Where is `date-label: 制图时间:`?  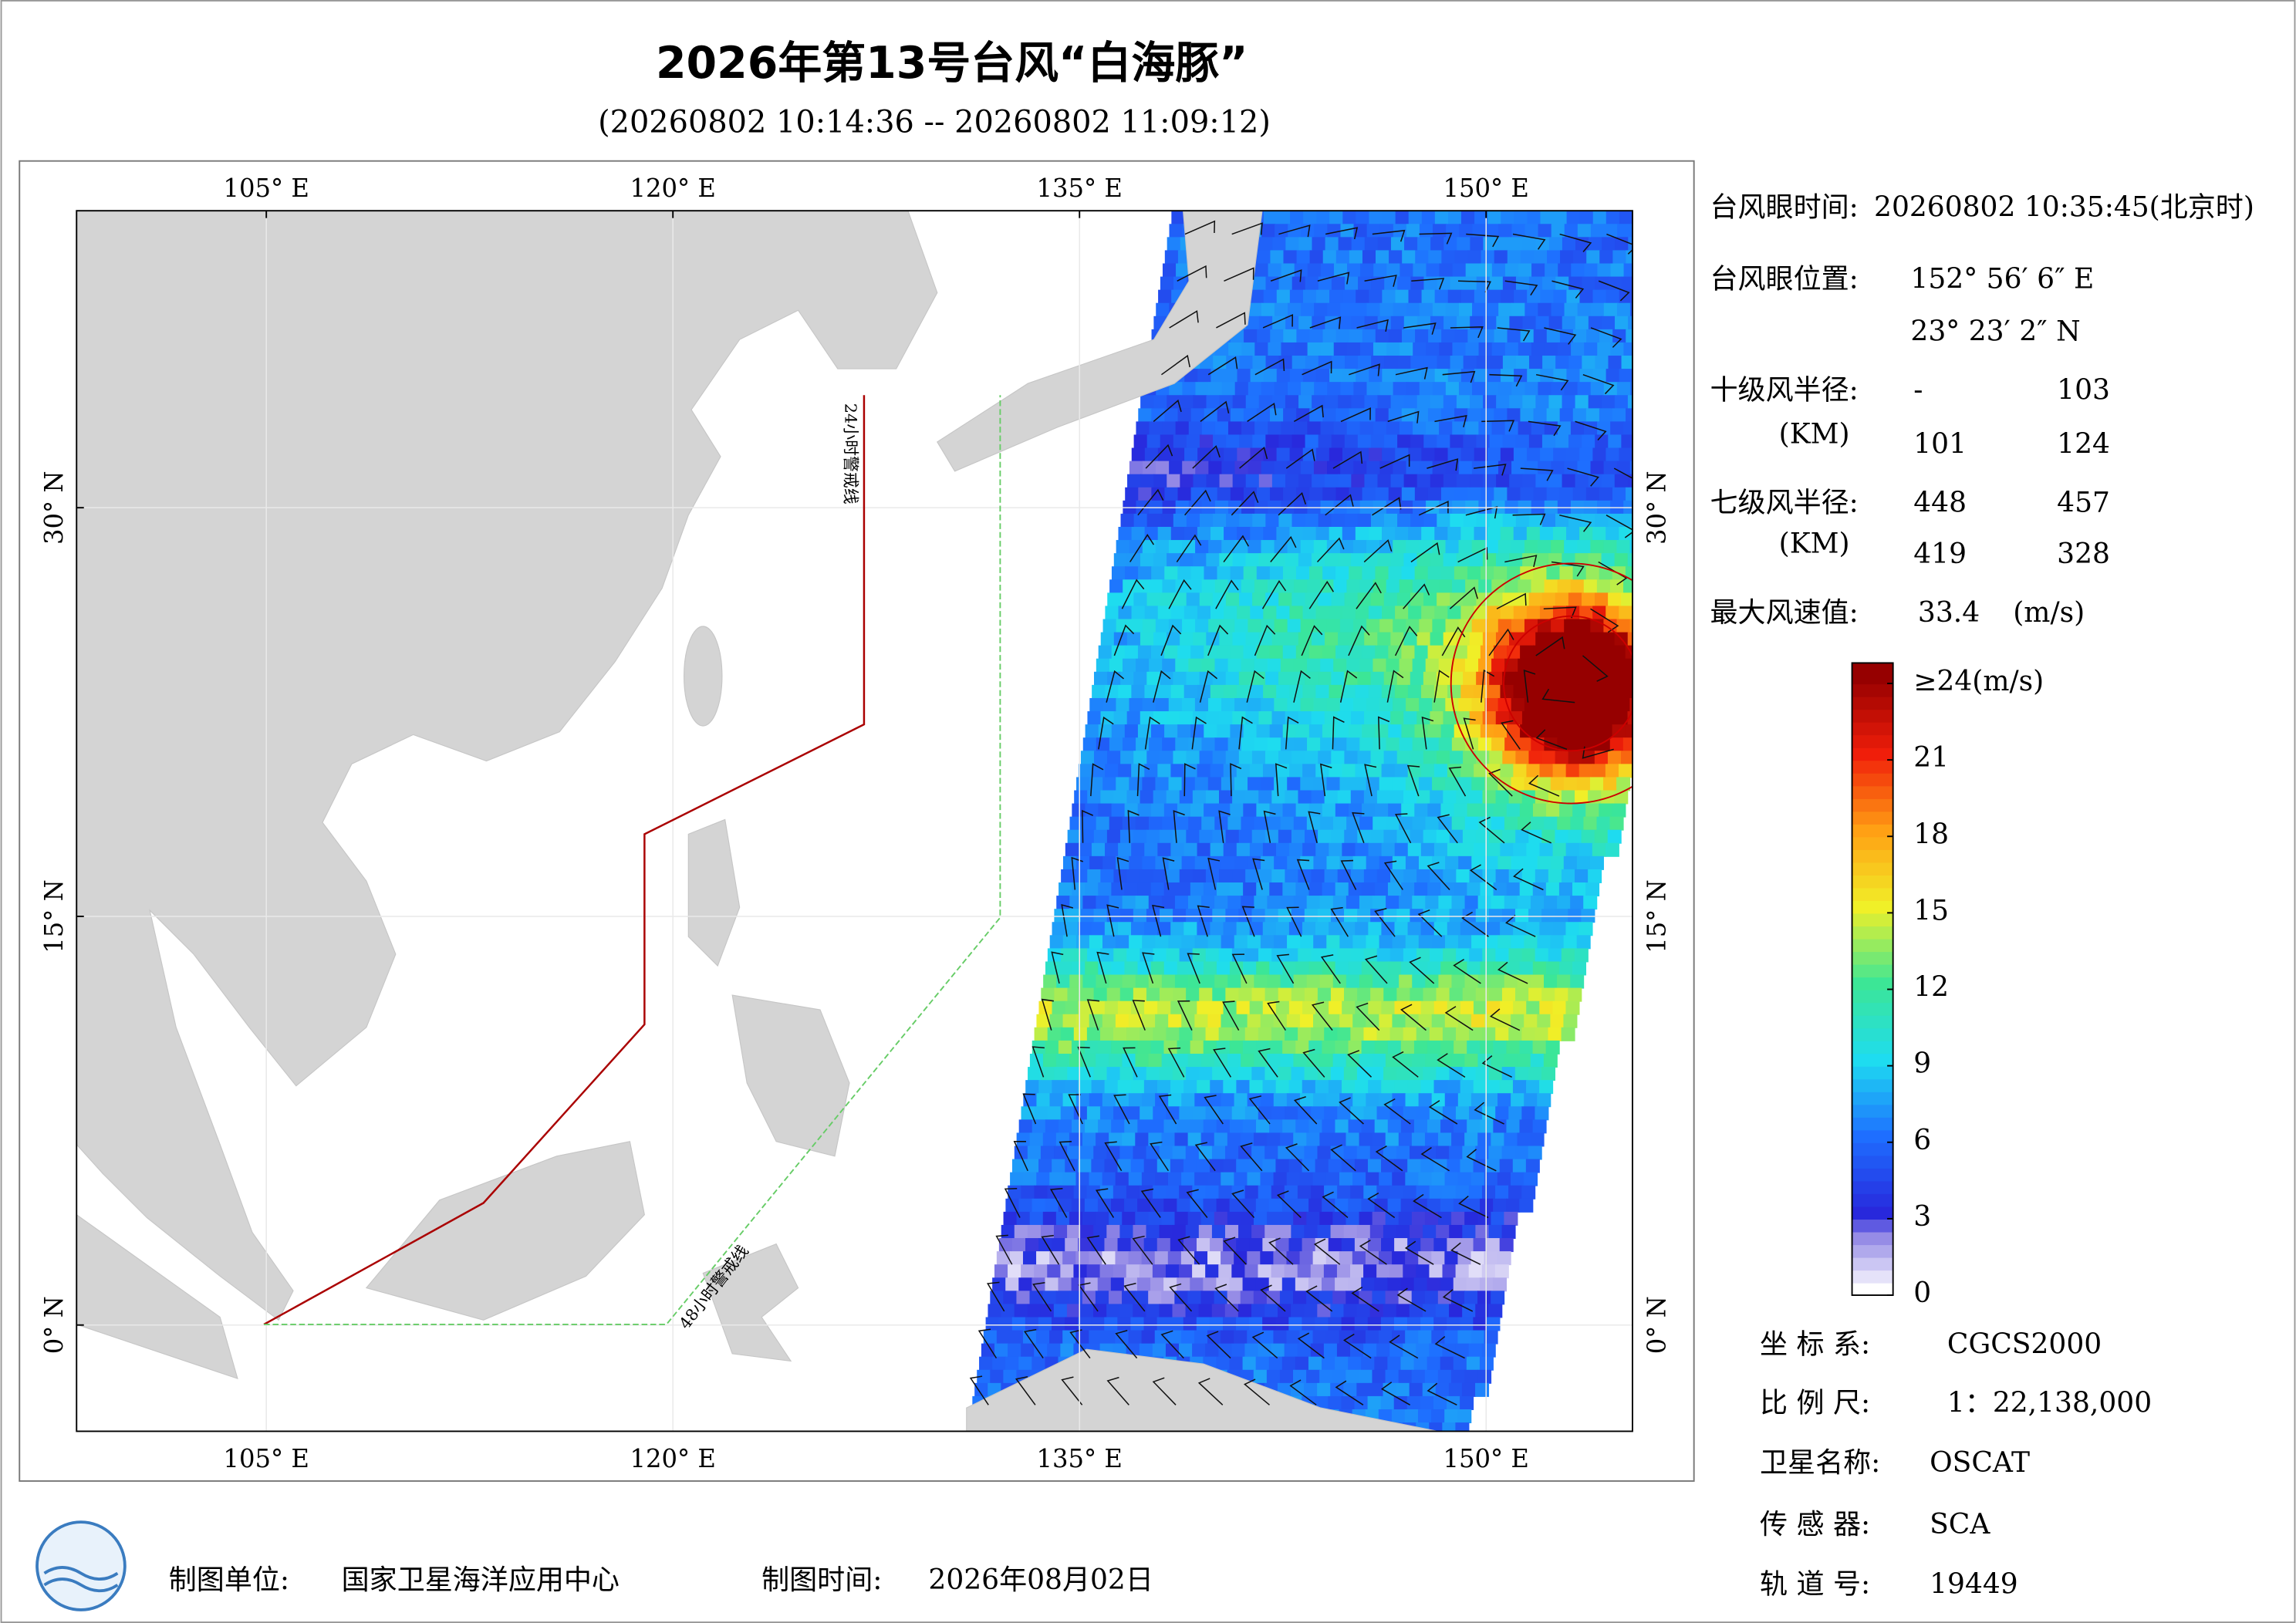 date-label: 制图时间: is located at coordinates (821, 1580).